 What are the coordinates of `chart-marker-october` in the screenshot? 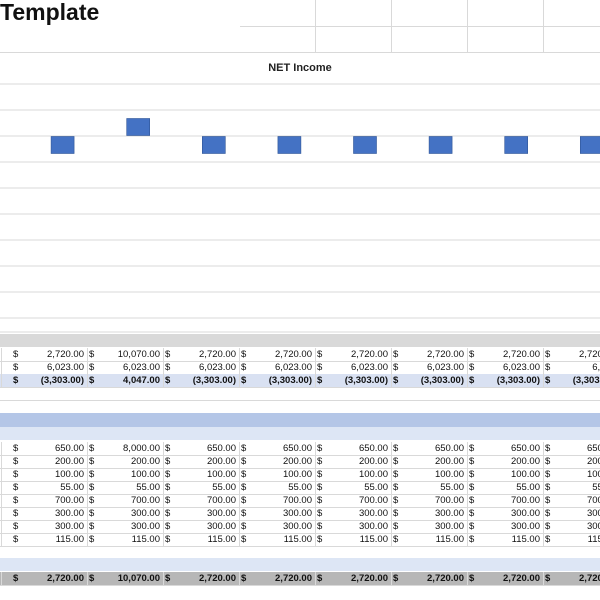 It's located at (589, 145).